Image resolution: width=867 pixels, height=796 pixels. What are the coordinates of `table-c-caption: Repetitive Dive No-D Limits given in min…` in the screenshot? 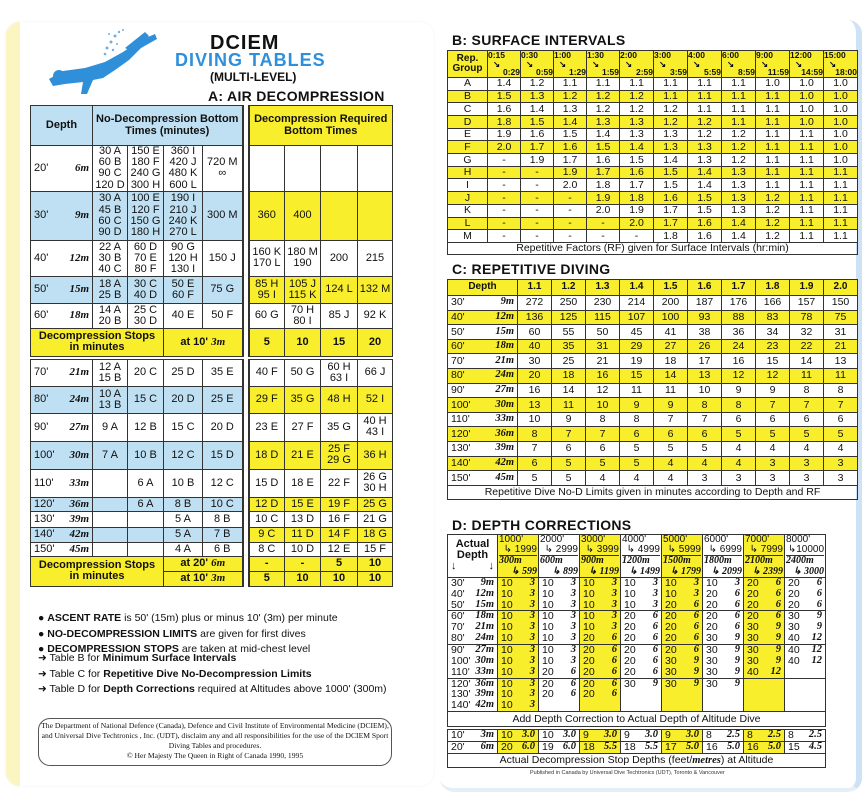 It's located at (652, 492).